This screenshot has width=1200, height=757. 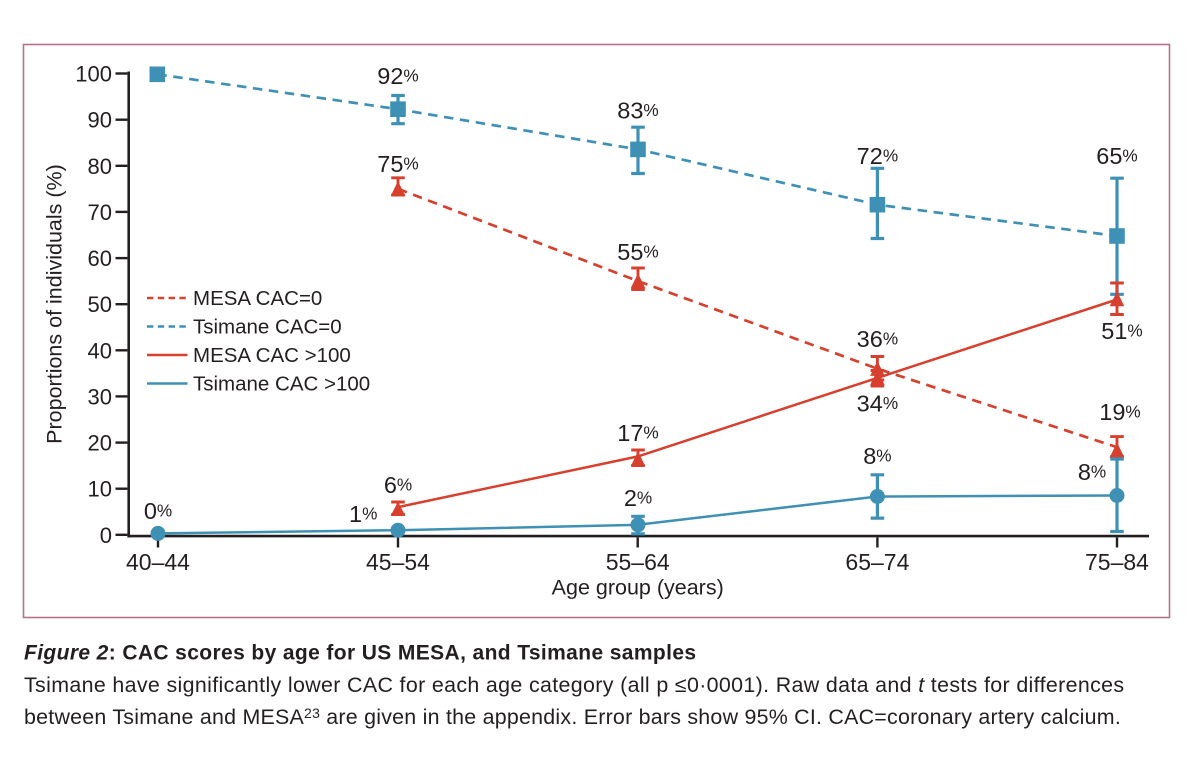 I want to click on svg-text: MESA CAC >100, so click(x=272, y=355).